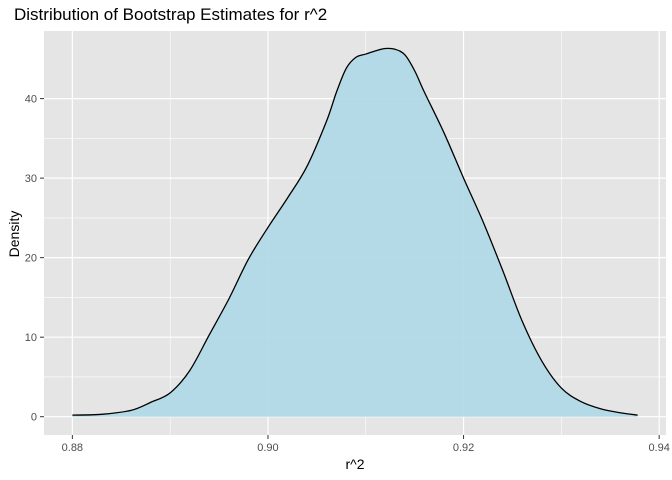  What do you see at coordinates (658, 448) in the screenshot?
I see `x-tick-label: 0.94` at bounding box center [658, 448].